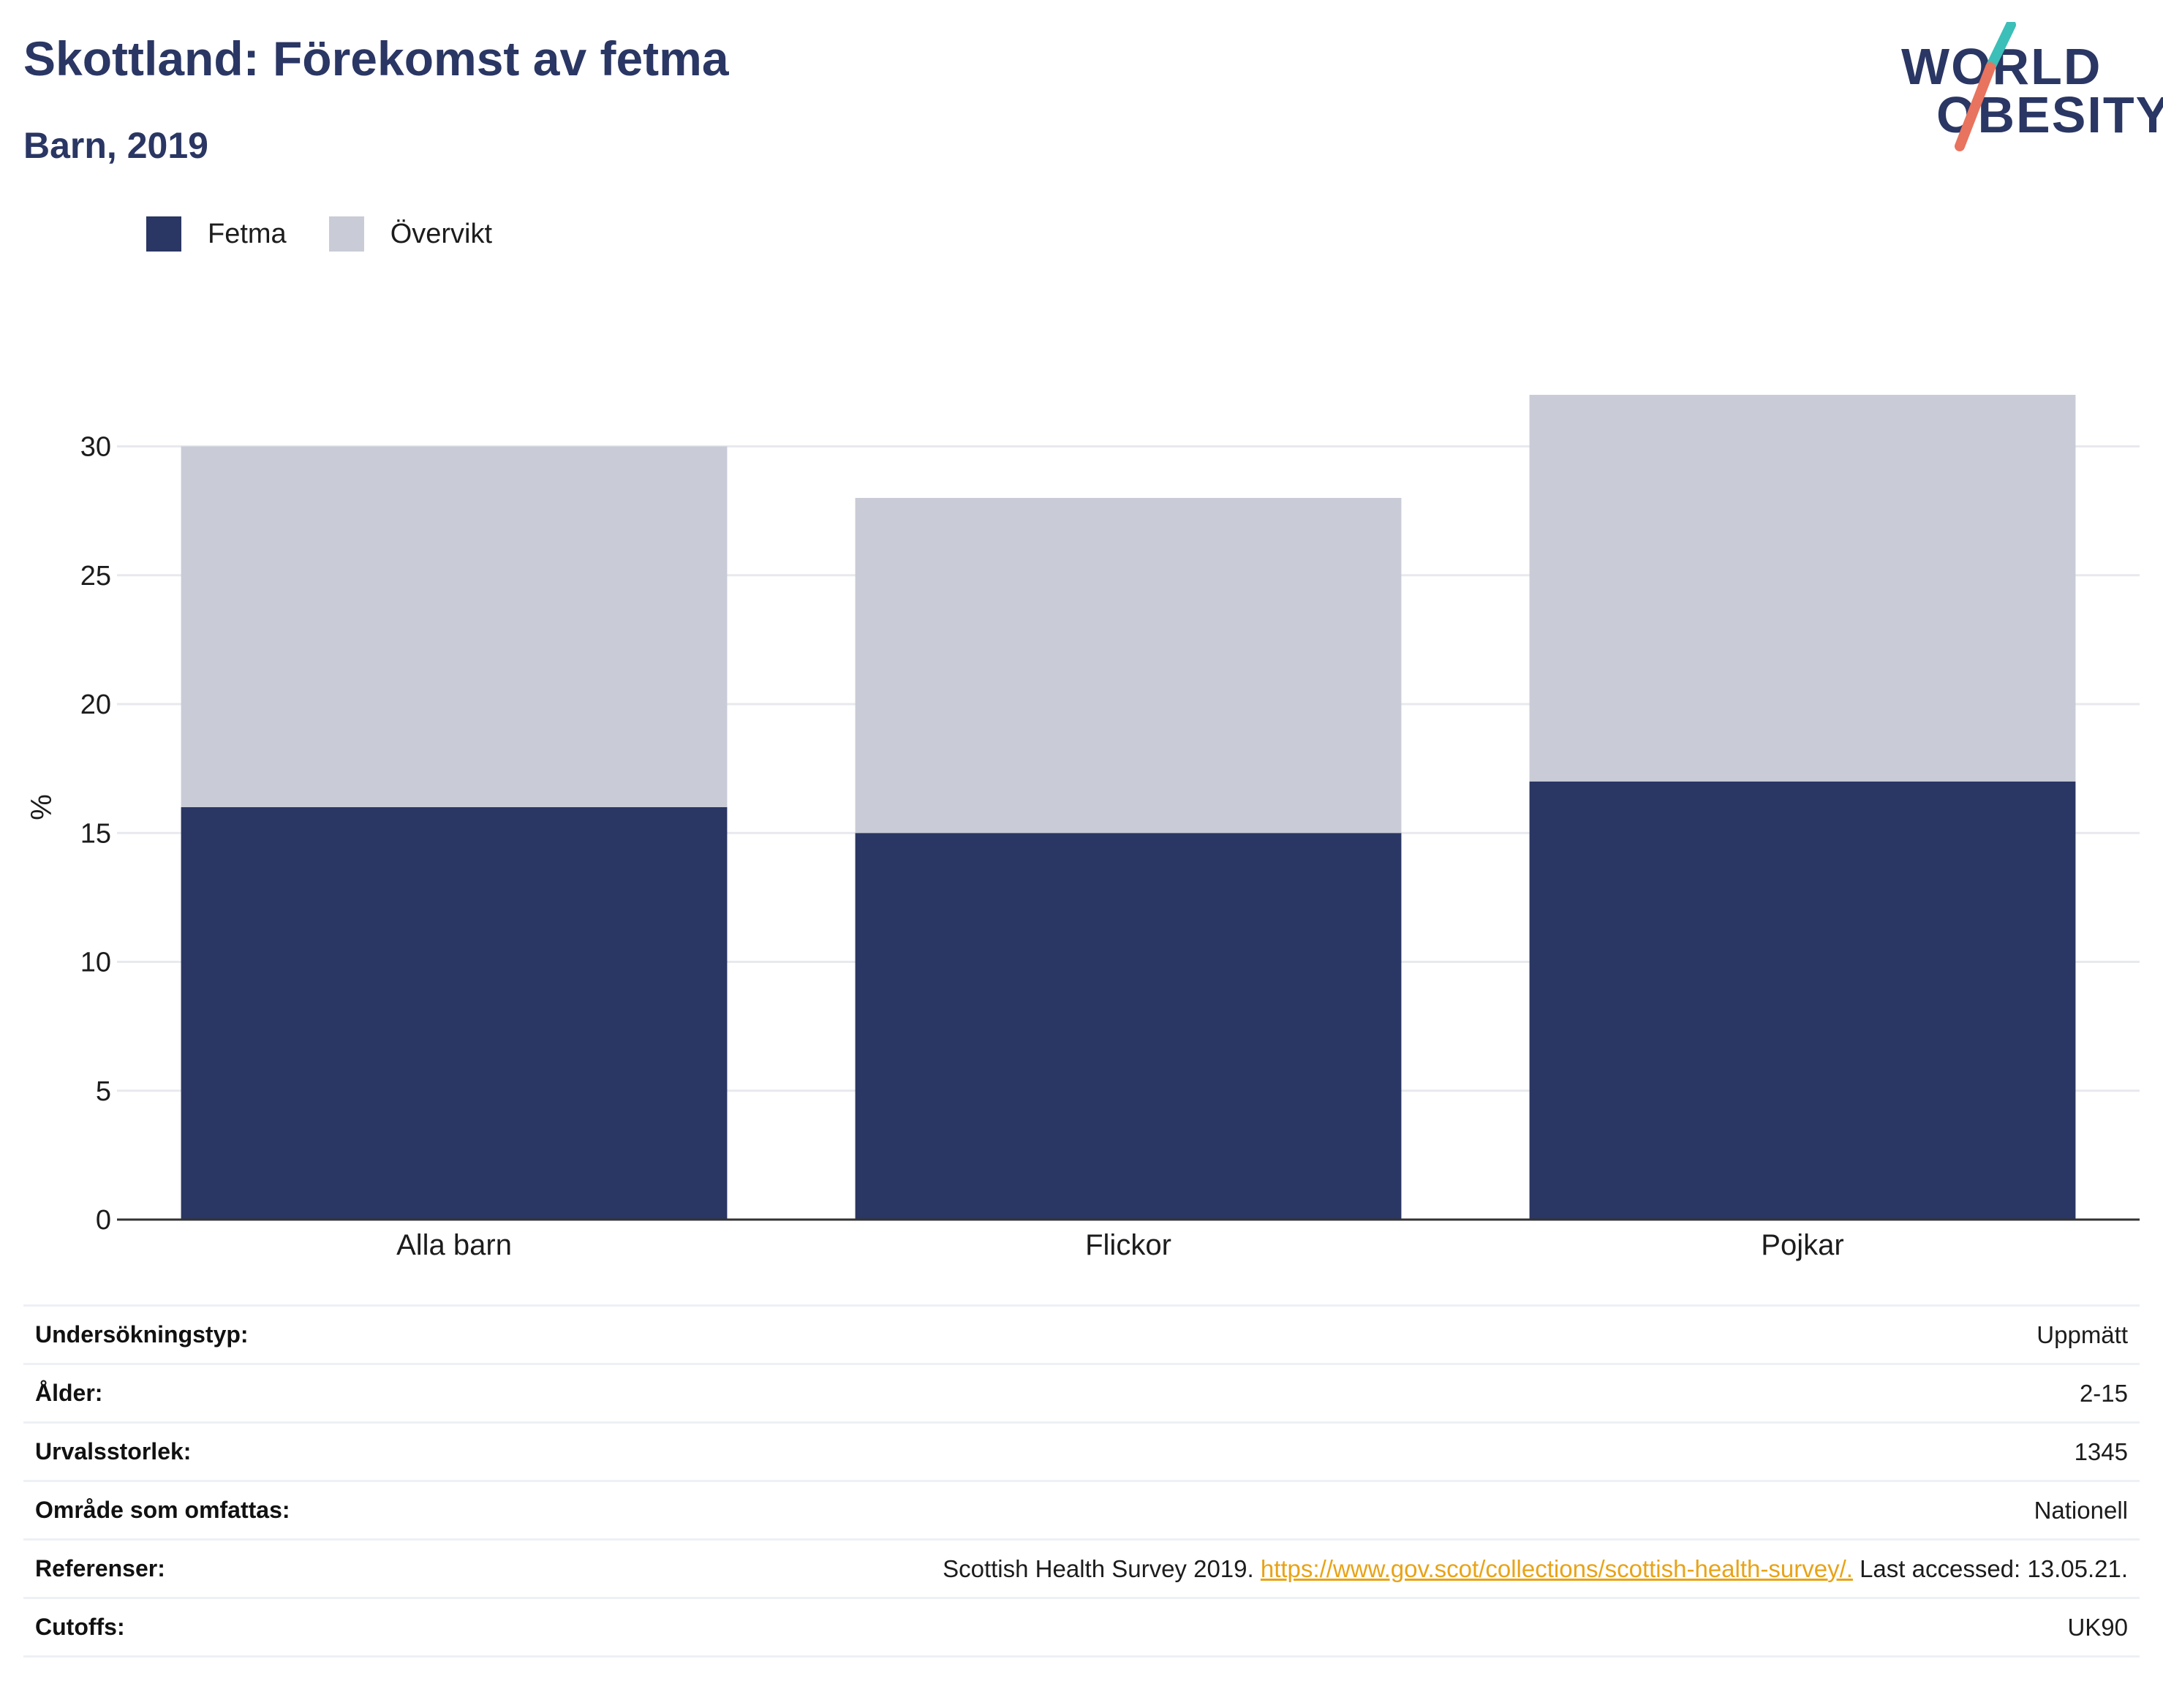 This screenshot has height=1708, width=2163. What do you see at coordinates (163, 1510) in the screenshot?
I see `meta-label: Område som omfattas:` at bounding box center [163, 1510].